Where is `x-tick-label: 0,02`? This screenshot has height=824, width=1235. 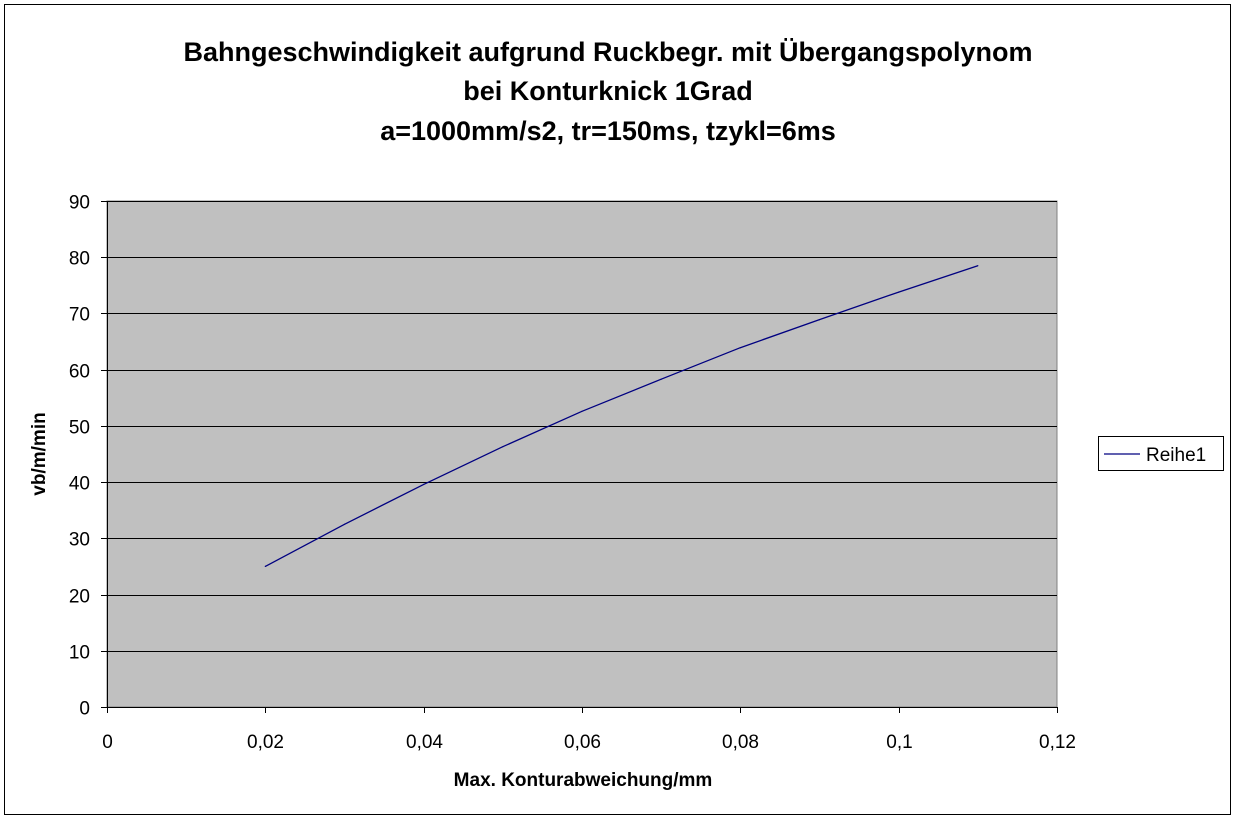 x-tick-label: 0,02 is located at coordinates (265, 742).